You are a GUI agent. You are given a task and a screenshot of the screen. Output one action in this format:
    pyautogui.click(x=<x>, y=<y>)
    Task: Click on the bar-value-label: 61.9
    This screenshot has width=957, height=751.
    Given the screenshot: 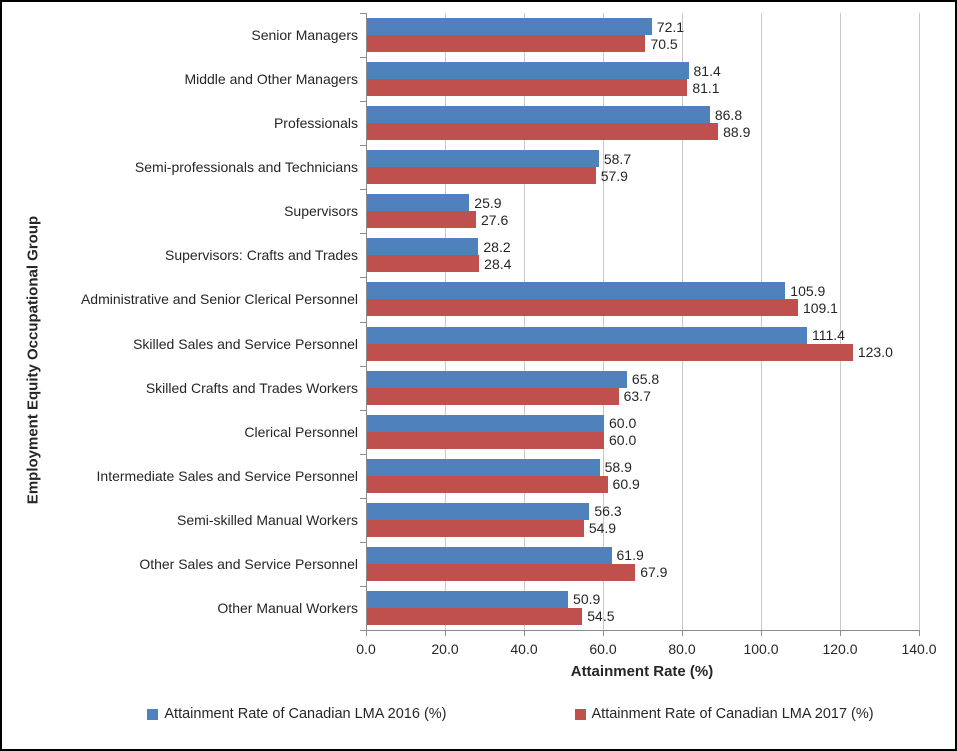 What is the action you would take?
    pyautogui.click(x=630, y=555)
    